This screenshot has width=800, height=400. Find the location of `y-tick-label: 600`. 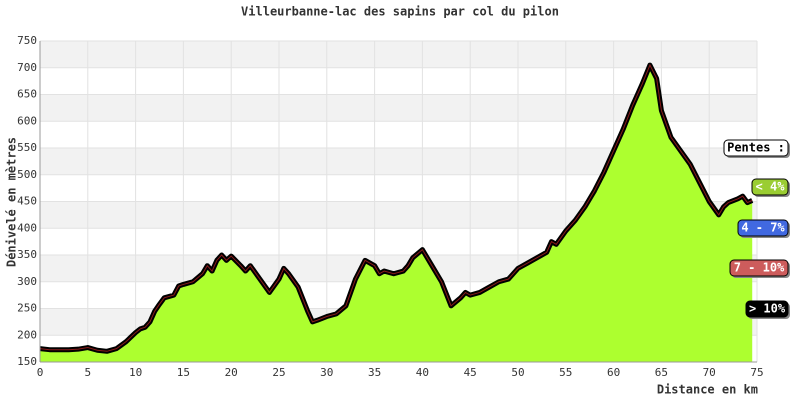

y-tick-label: 600 is located at coordinates (27, 120).